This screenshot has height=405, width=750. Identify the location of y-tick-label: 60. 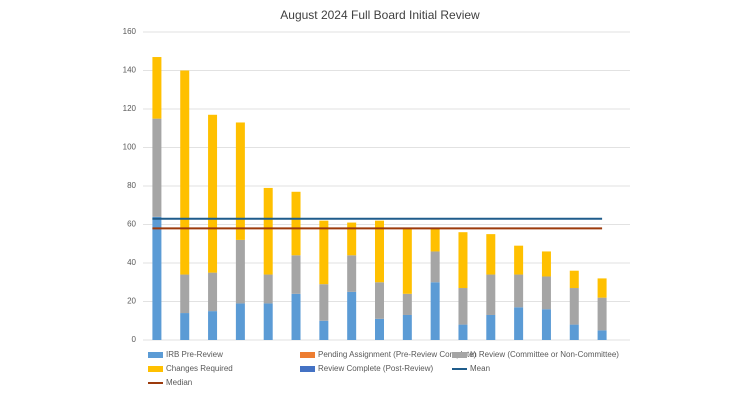
(131, 224).